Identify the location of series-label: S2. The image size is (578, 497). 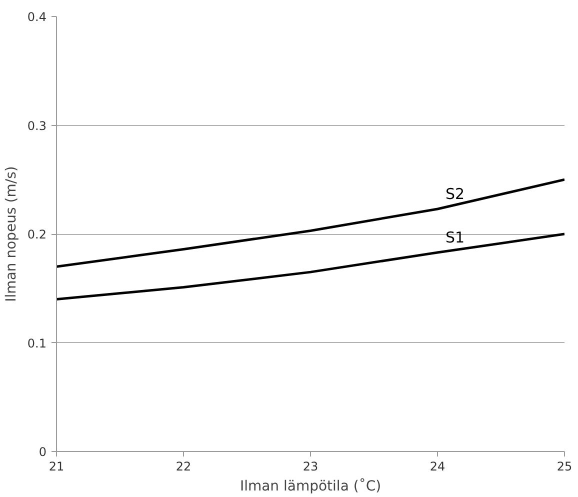
(455, 193).